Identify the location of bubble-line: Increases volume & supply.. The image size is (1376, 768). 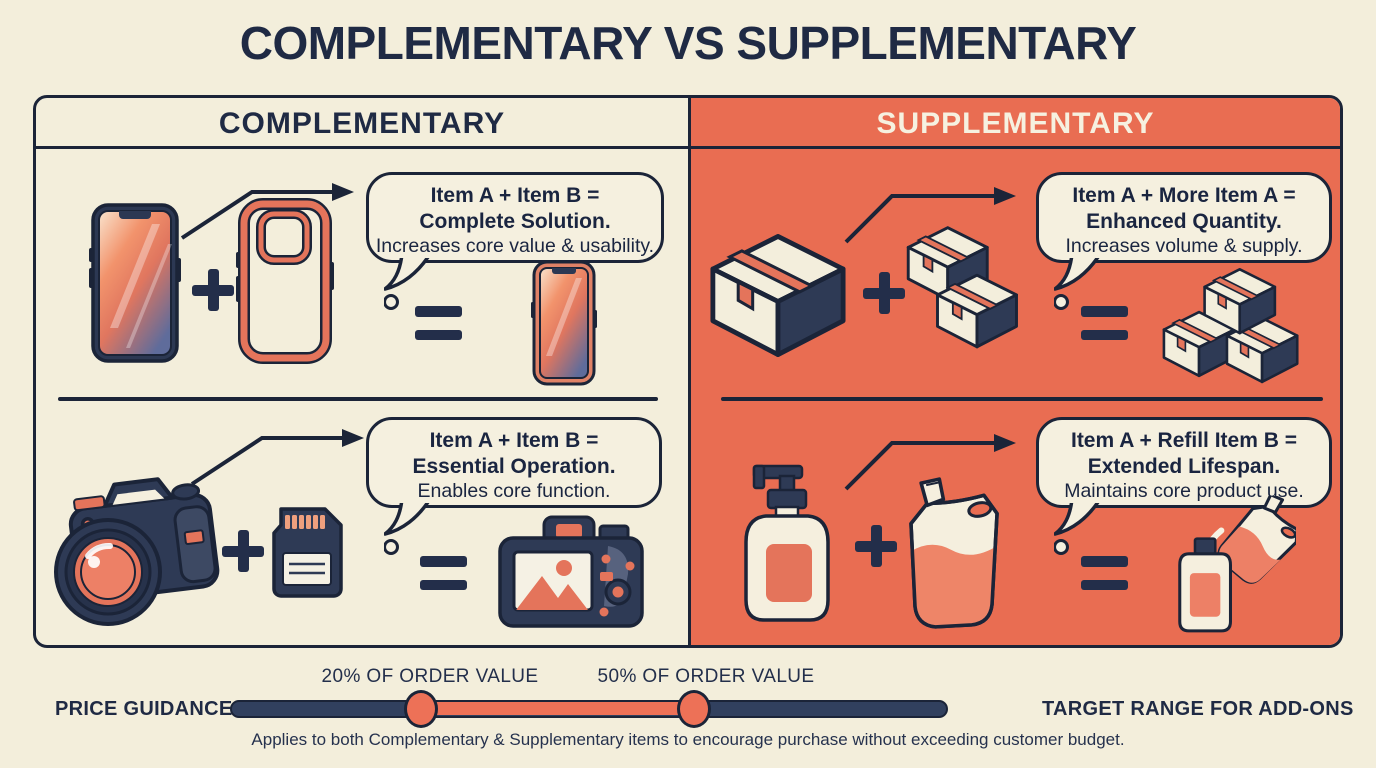
(1184, 246).